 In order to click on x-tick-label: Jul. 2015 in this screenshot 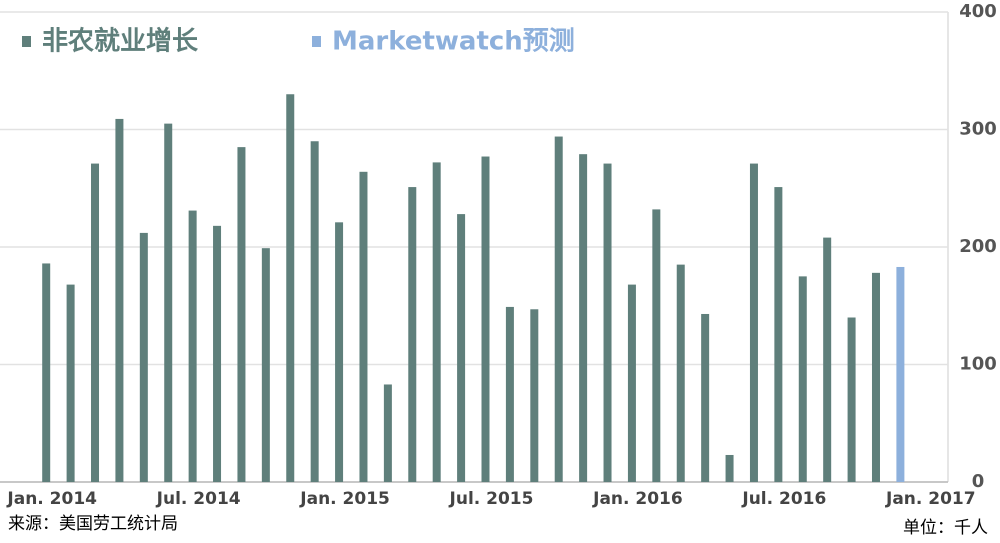, I will do `click(491, 499)`.